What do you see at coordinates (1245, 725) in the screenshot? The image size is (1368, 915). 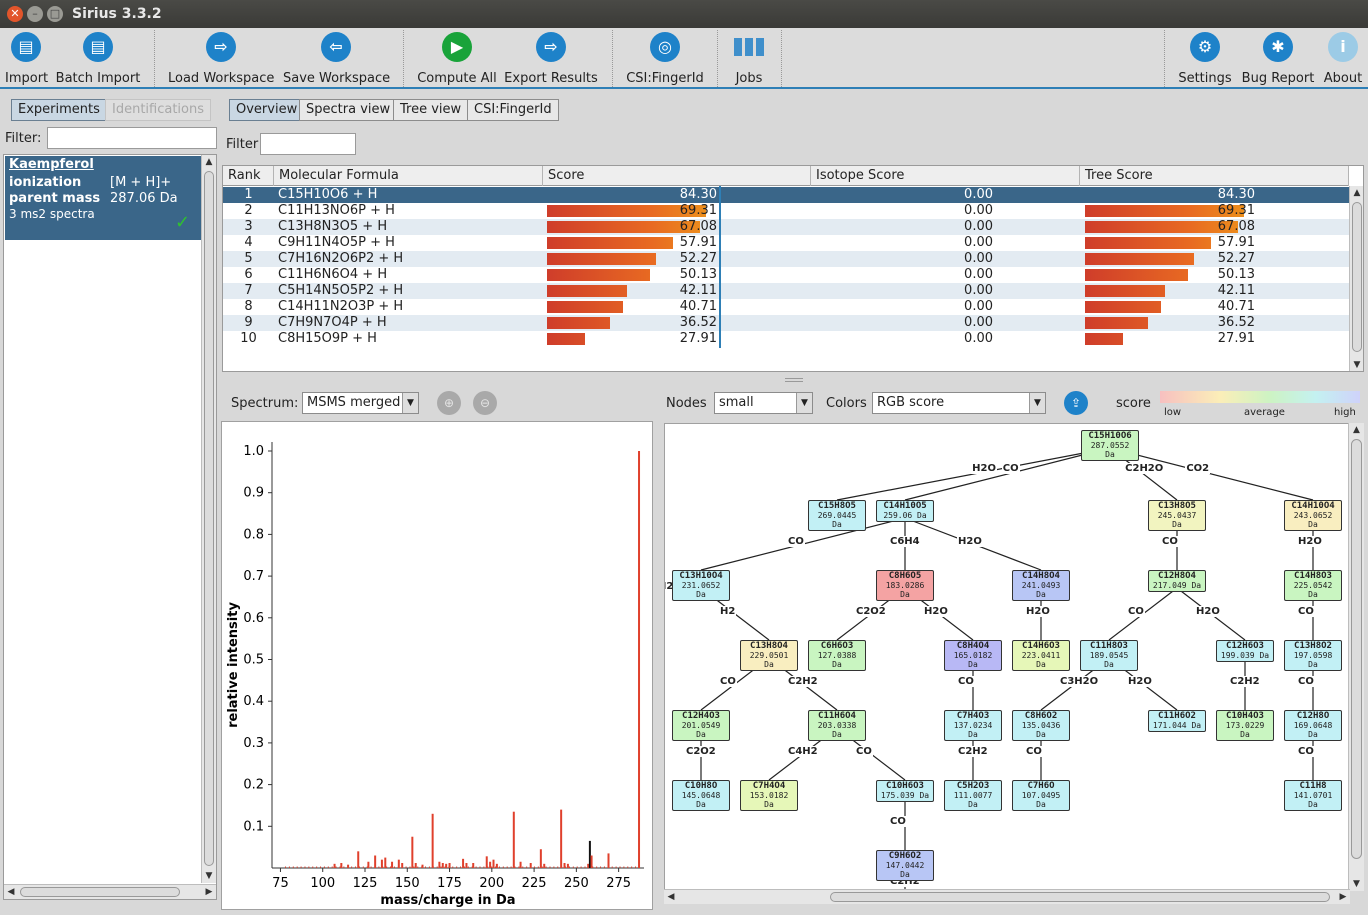 I see `tree-node: C10H4O3 173.0229 Da` at bounding box center [1245, 725].